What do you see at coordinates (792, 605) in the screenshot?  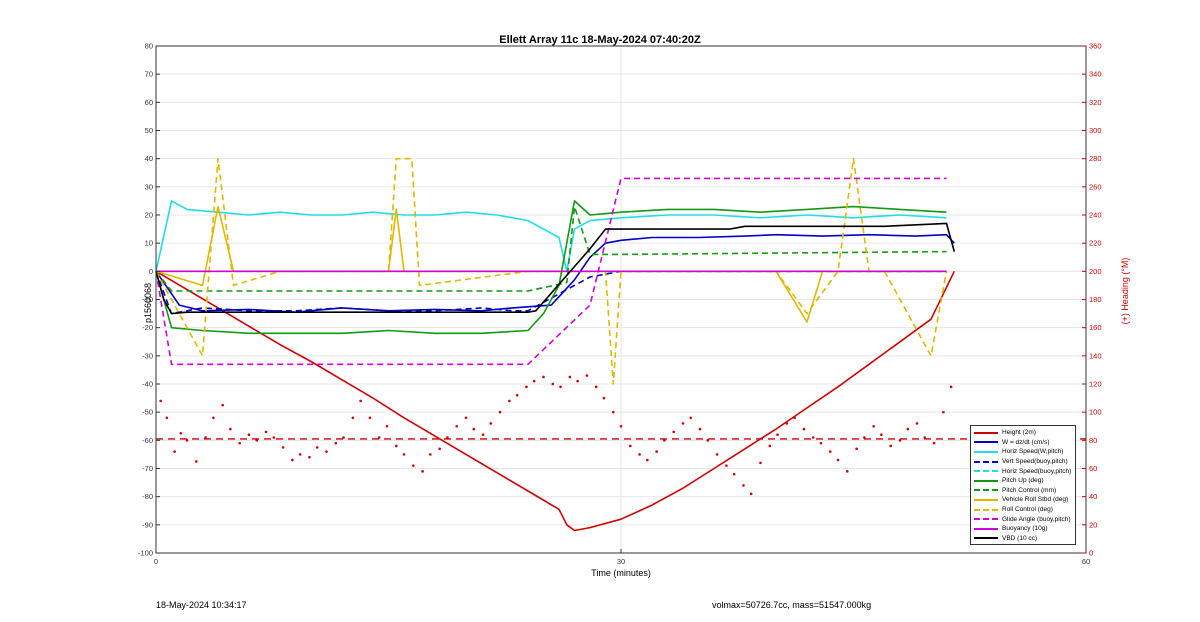 I see `footer-volmax-mass: volmax=50726.7cc, mass=51547.000kg` at bounding box center [792, 605].